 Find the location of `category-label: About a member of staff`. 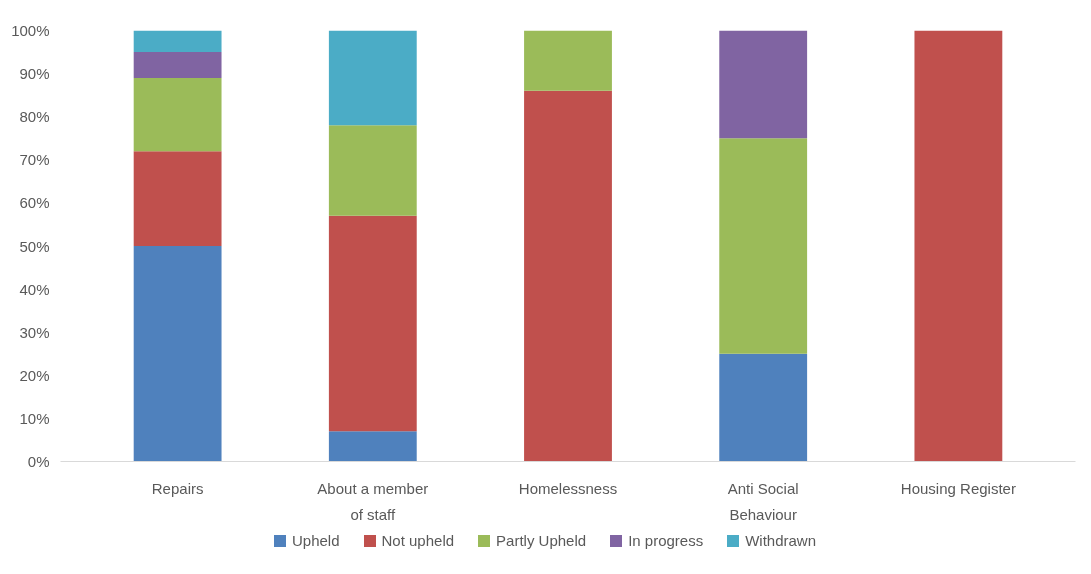

category-label: About a member of staff is located at coordinates (373, 501).